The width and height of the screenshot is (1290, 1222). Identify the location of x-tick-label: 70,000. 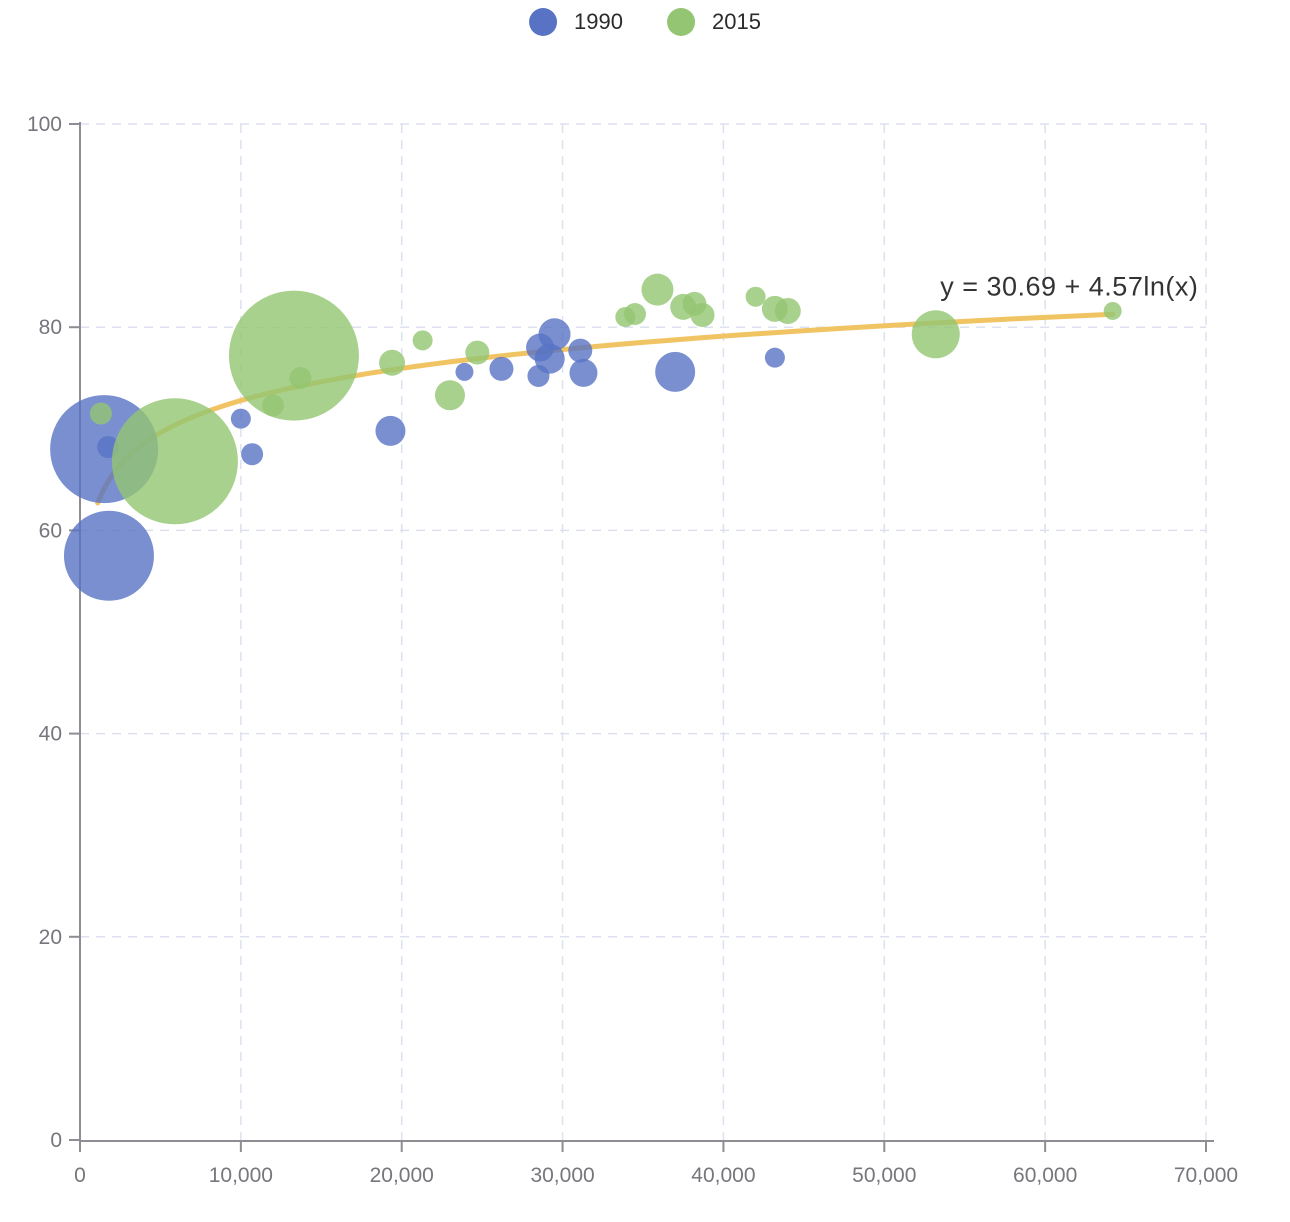
(1206, 1175).